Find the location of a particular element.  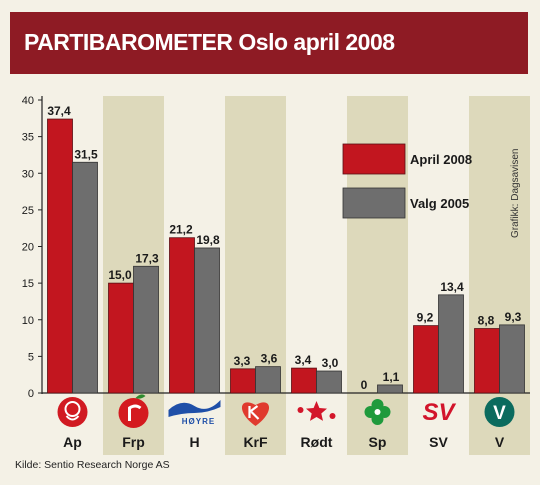

ap-rose-circle is located at coordinates (72, 412).